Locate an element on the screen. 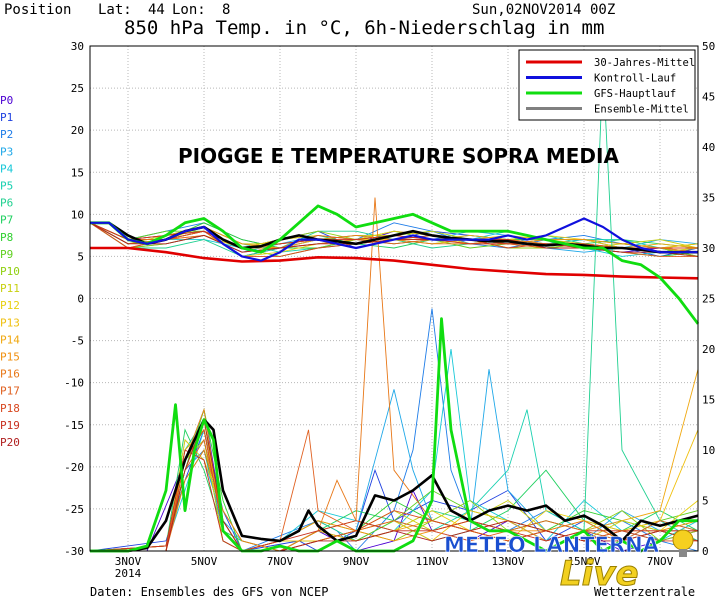 This screenshot has width=719, height=600. data-source: Daten: Ensembles des GFS von NCEP is located at coordinates (209, 592).